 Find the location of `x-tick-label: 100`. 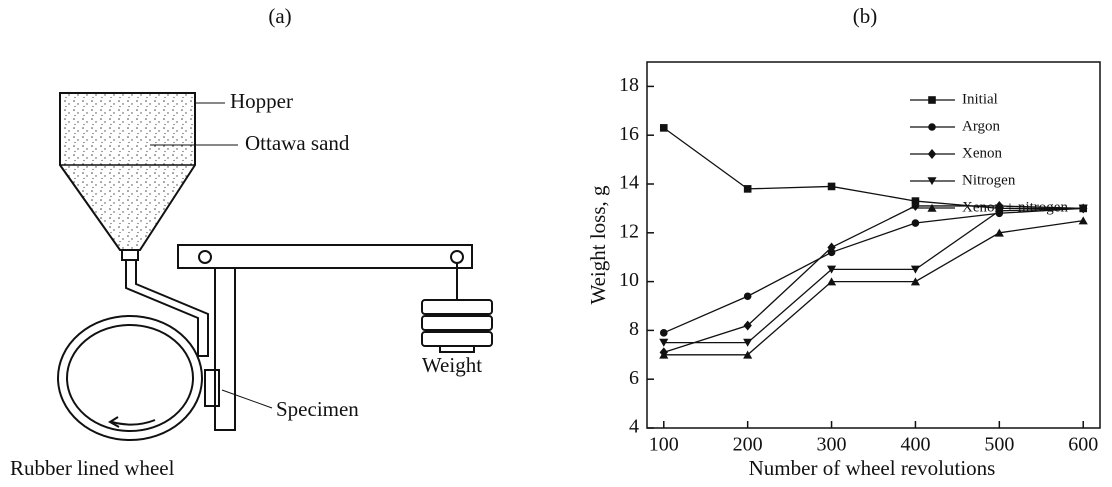

x-tick-label: 100 is located at coordinates (664, 445).